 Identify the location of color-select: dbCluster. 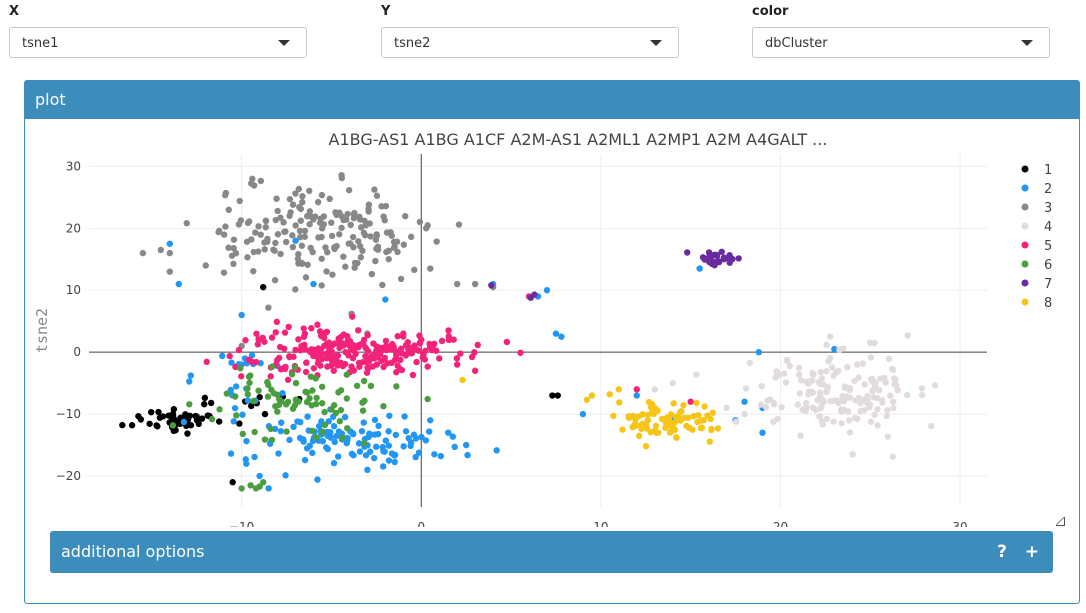
(901, 42).